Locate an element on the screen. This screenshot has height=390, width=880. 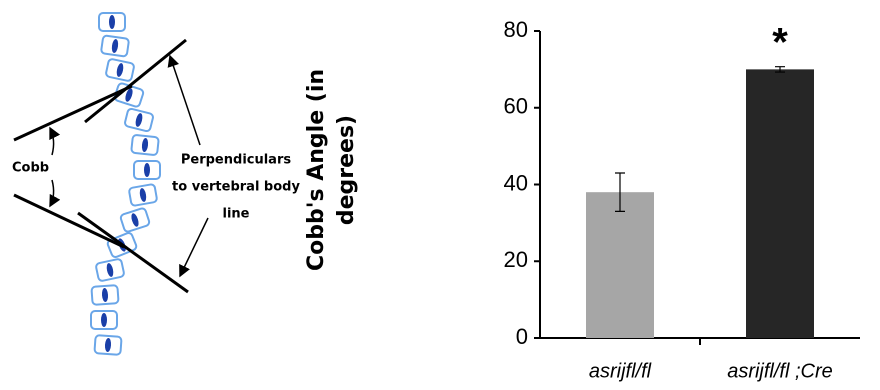
x-tick-label: asrijfl/fl ;Cre is located at coordinates (780, 371).